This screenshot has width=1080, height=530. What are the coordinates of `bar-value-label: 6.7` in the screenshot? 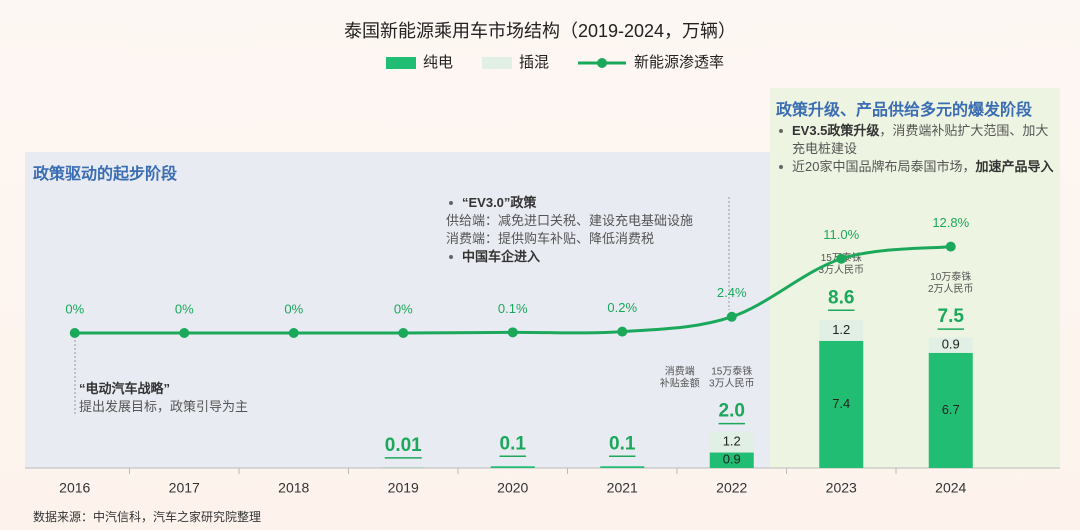 It's located at (951, 409).